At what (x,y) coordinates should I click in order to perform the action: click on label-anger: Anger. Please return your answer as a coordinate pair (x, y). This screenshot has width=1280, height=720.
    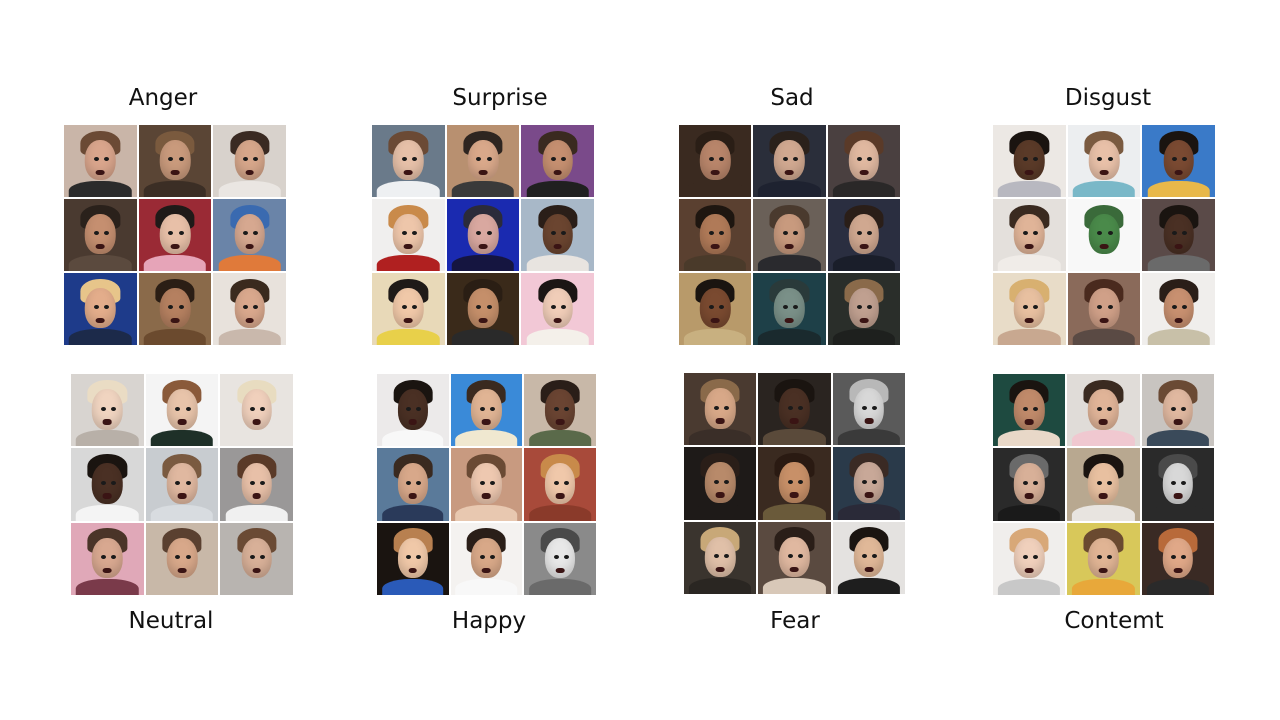
    Looking at the image, I should click on (163, 98).